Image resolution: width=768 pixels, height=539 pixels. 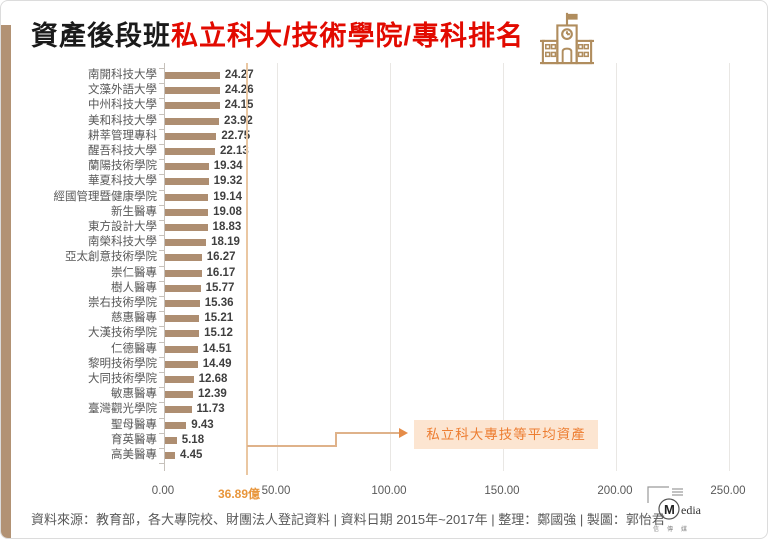 What do you see at coordinates (122, 333) in the screenshot?
I see `category-label: 大漢技術學院` at bounding box center [122, 333].